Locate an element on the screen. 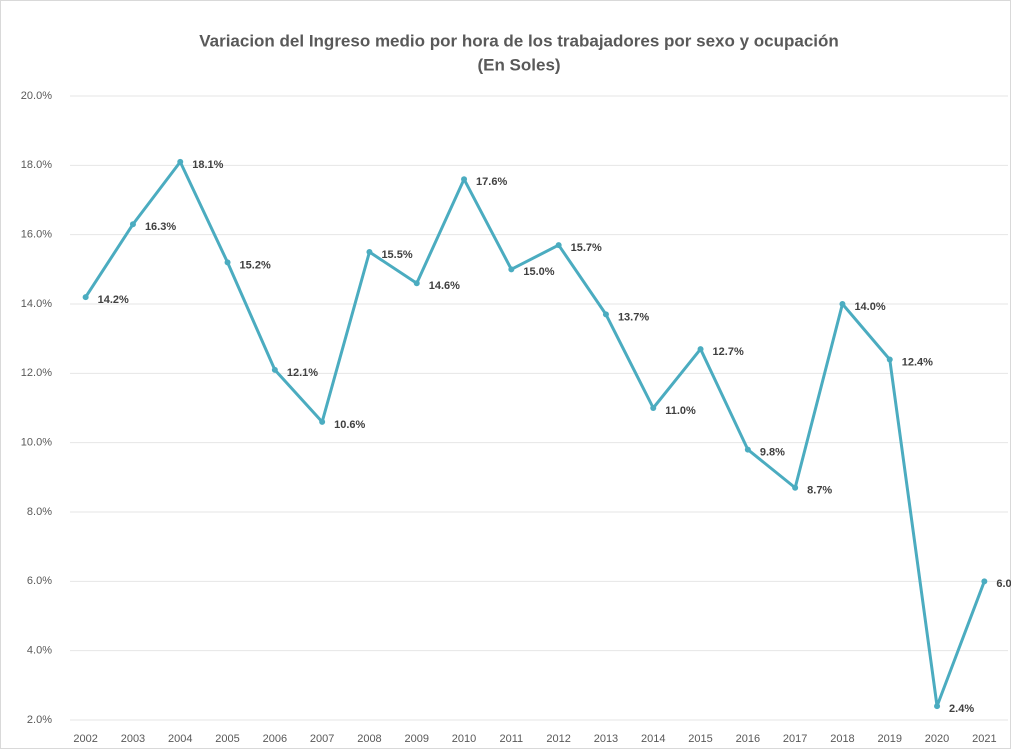 The height and width of the screenshot is (749, 1011). x-tick-label: 2019 is located at coordinates (890, 739).